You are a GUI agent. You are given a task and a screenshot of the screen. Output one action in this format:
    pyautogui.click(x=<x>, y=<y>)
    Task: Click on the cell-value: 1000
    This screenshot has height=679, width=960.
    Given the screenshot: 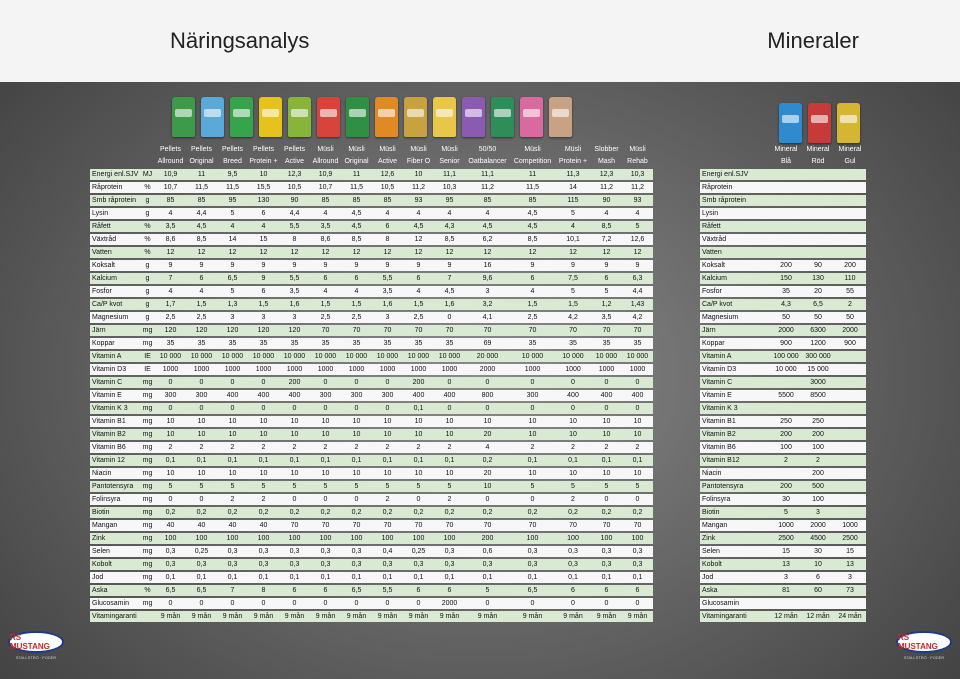 What is the action you would take?
    pyautogui.click(x=532, y=369)
    